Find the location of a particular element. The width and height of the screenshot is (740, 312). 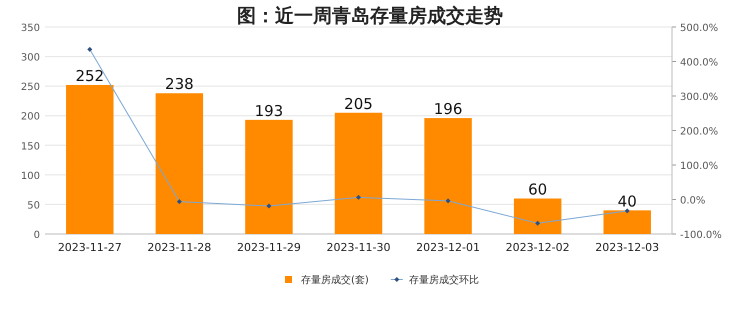

x-tick-label: 2023-11-30 is located at coordinates (358, 247).